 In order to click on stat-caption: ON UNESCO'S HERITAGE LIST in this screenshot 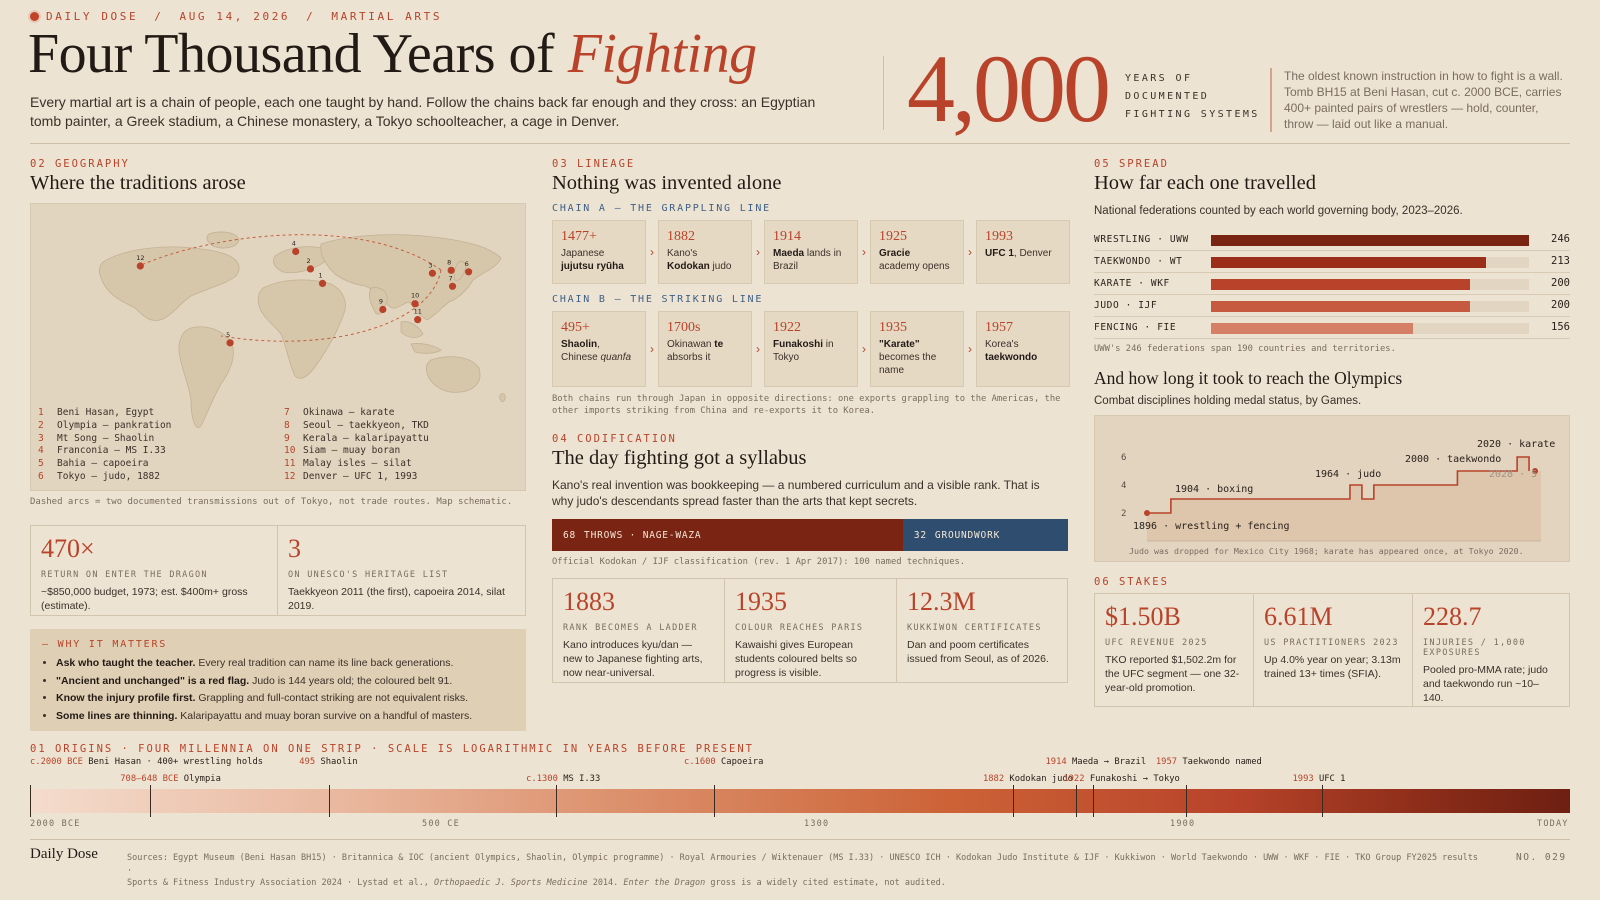, I will do `click(368, 575)`.